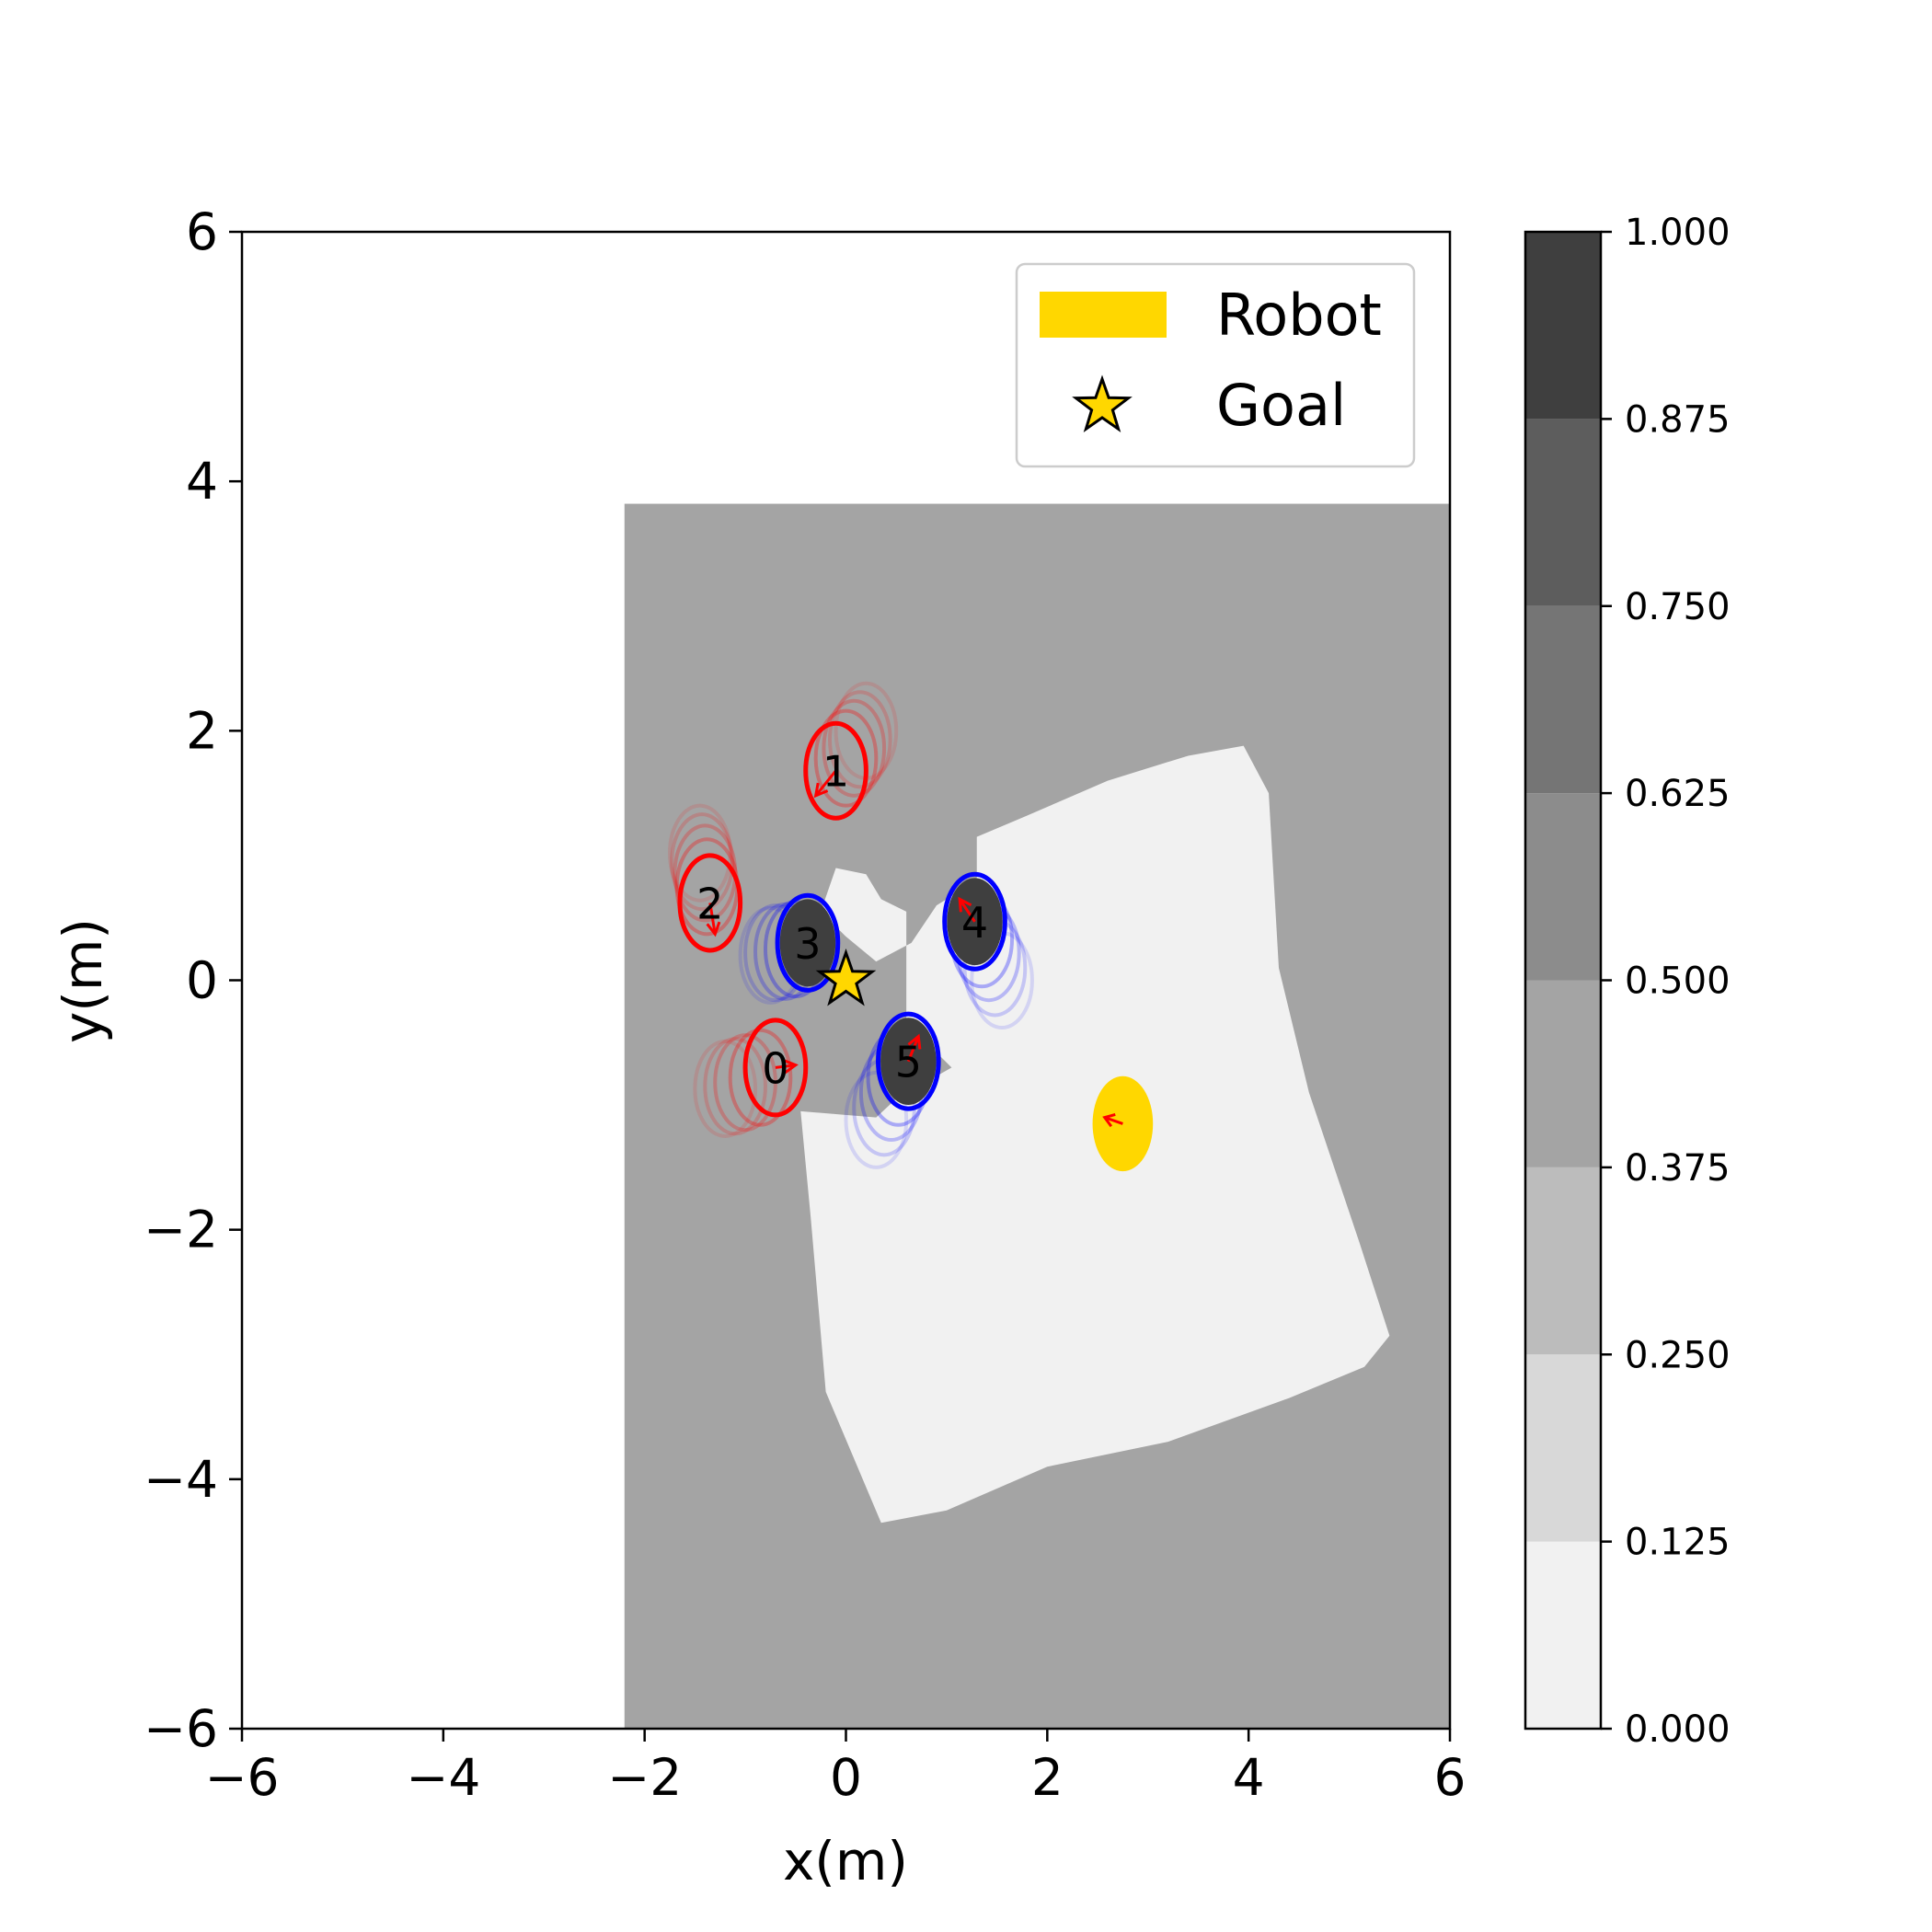  I want to click on agent-1: 1, so click(851, 751).